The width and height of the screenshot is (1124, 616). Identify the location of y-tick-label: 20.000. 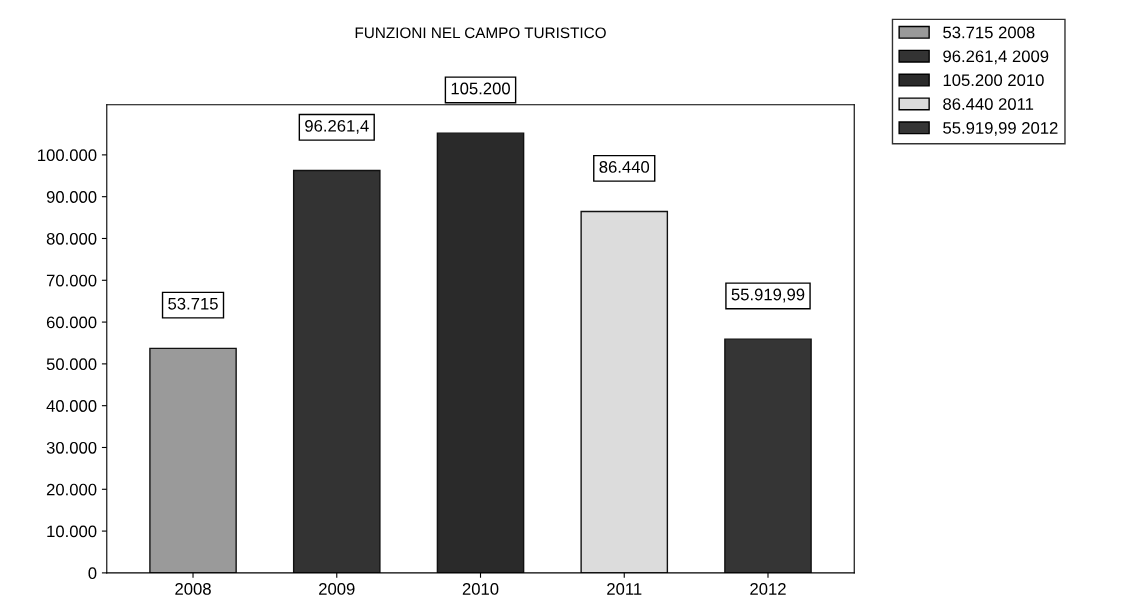
(71, 489).